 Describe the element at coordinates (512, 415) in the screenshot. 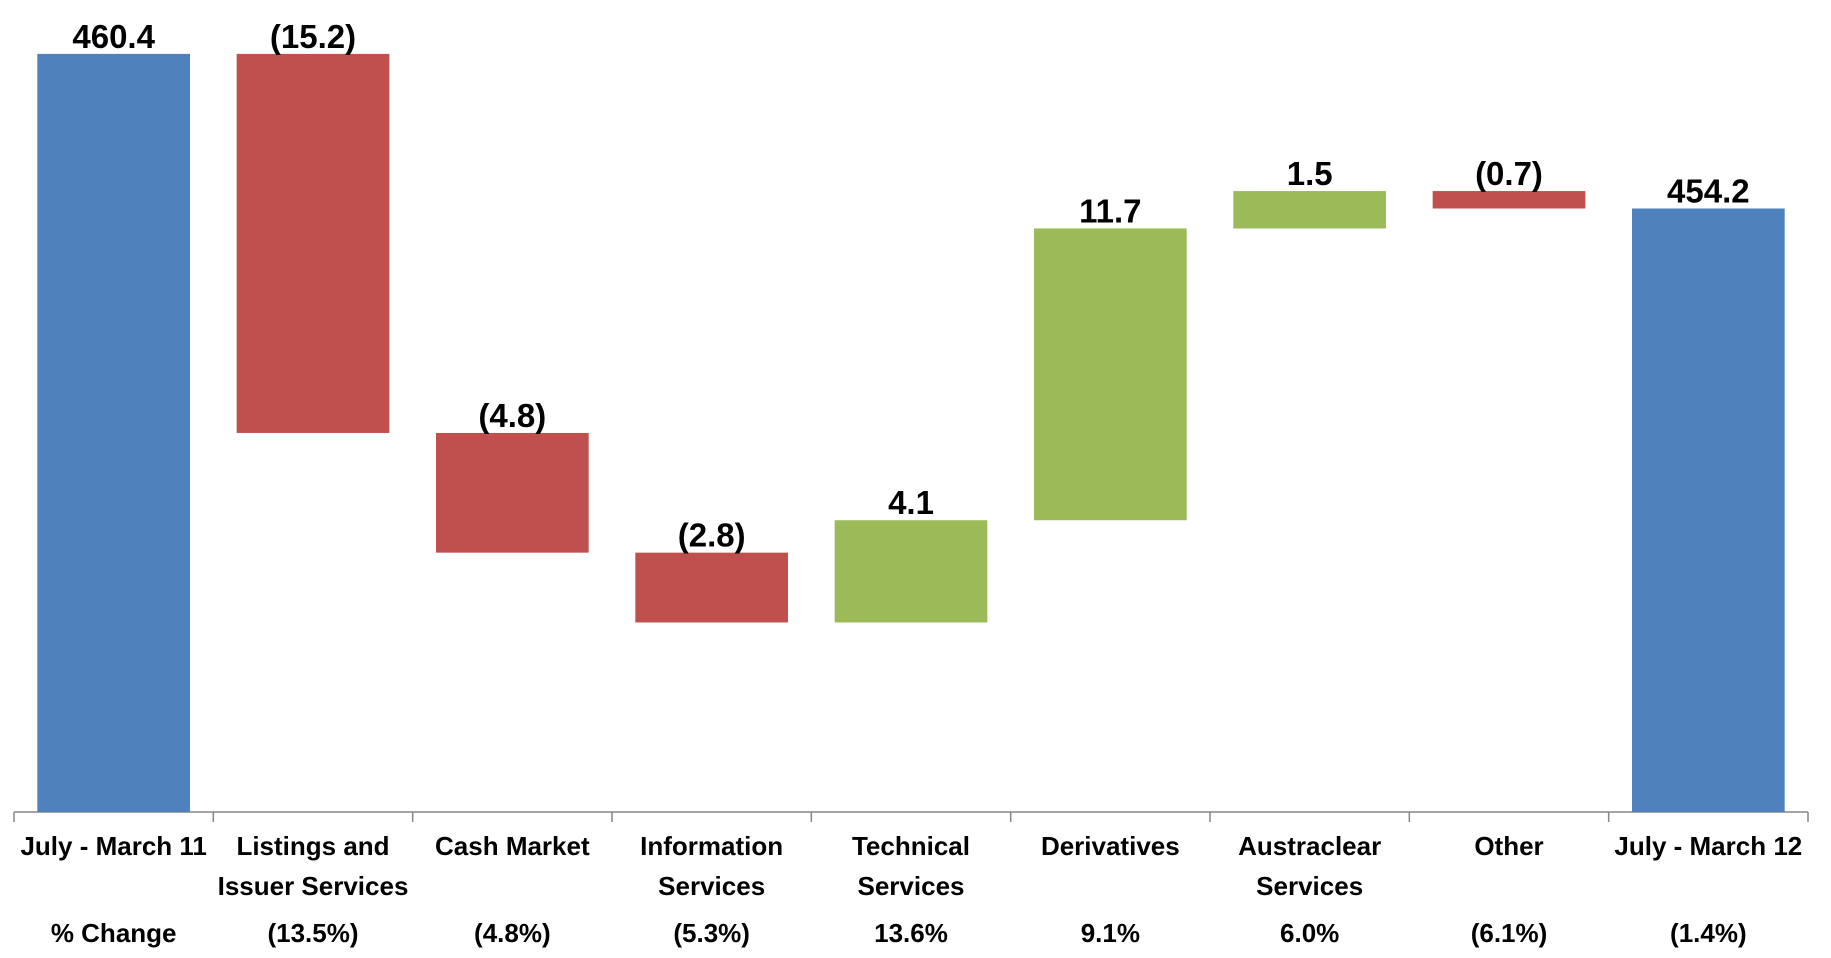

I see `value-label: (4.8)` at that location.